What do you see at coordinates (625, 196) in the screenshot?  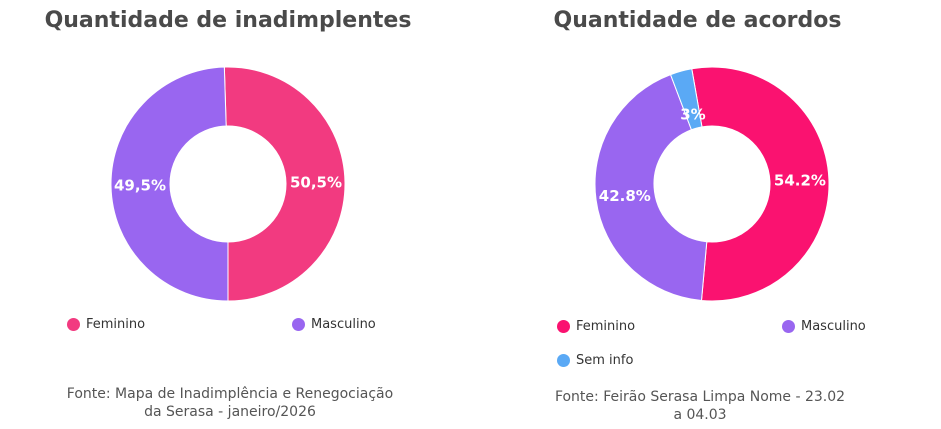 I see `data-label-masculino: 42.8%` at bounding box center [625, 196].